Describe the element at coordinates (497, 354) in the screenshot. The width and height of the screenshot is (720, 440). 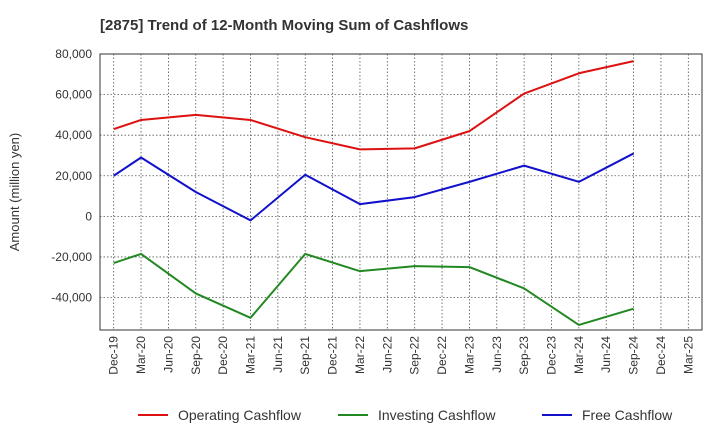
I see `x-tick-label: Jun-23` at that location.